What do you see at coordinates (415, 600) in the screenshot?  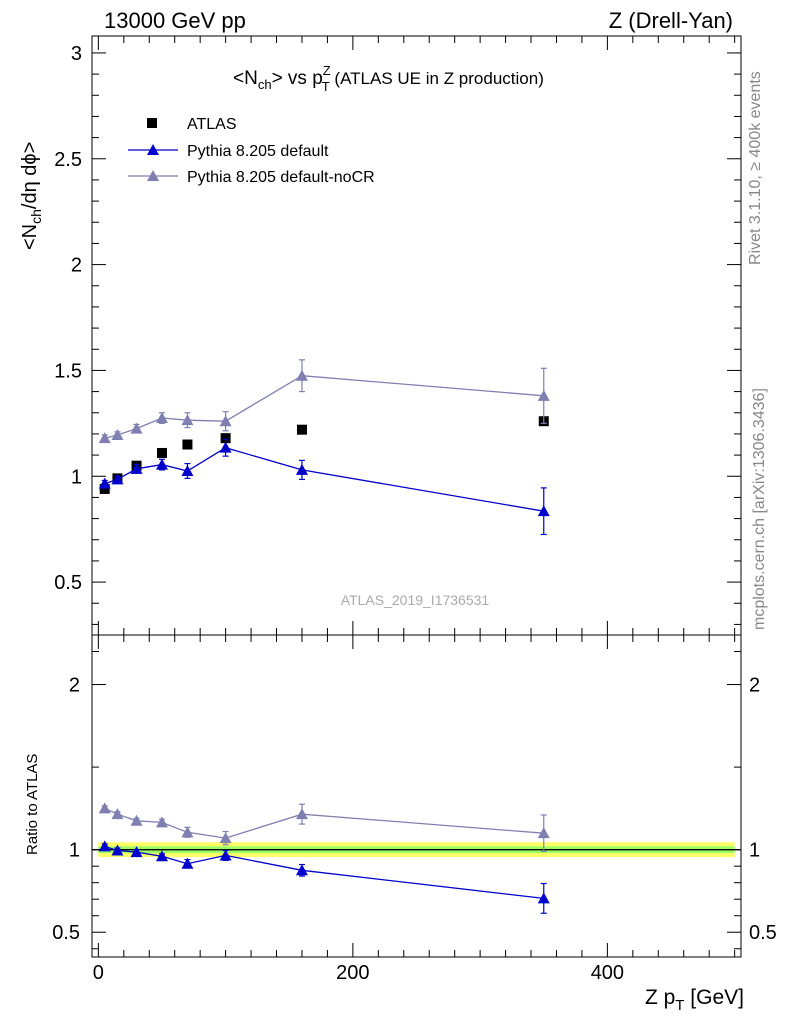 I see `analysis-watermark: ATLAS_2019_I1736531` at bounding box center [415, 600].